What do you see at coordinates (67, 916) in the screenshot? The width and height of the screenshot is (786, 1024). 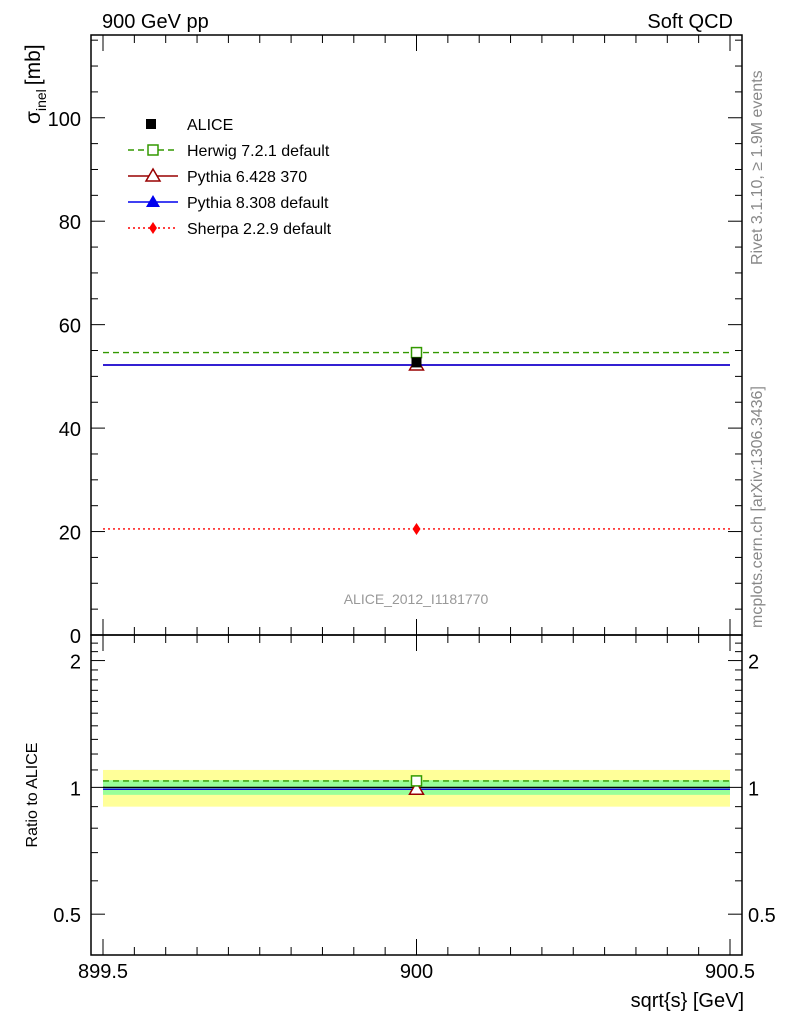 I see `ratio-ytick-label-left: 0.5` at bounding box center [67, 916].